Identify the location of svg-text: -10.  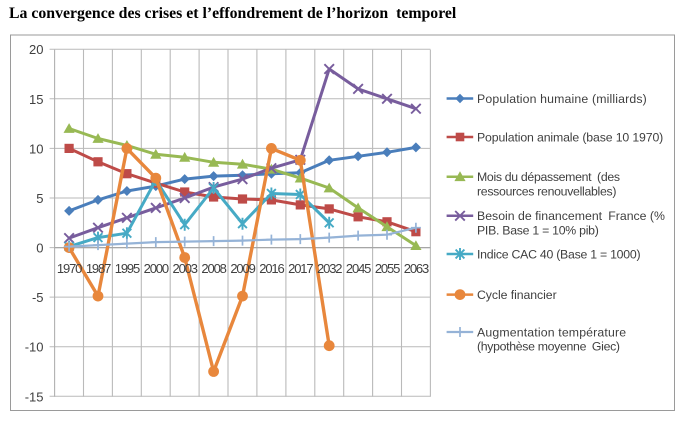
(34, 347).